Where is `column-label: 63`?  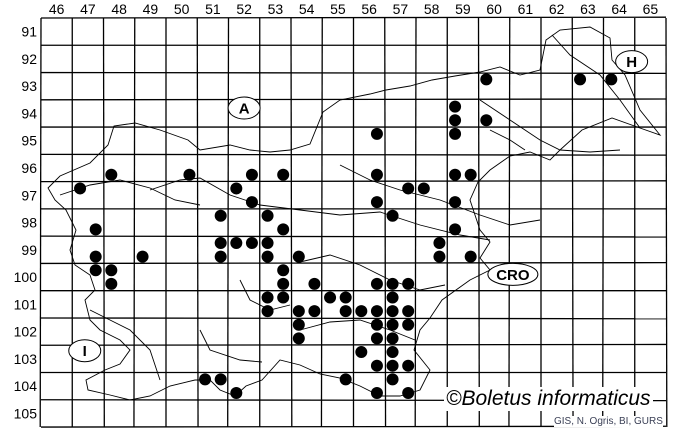
column-label: 63 is located at coordinates (588, 9).